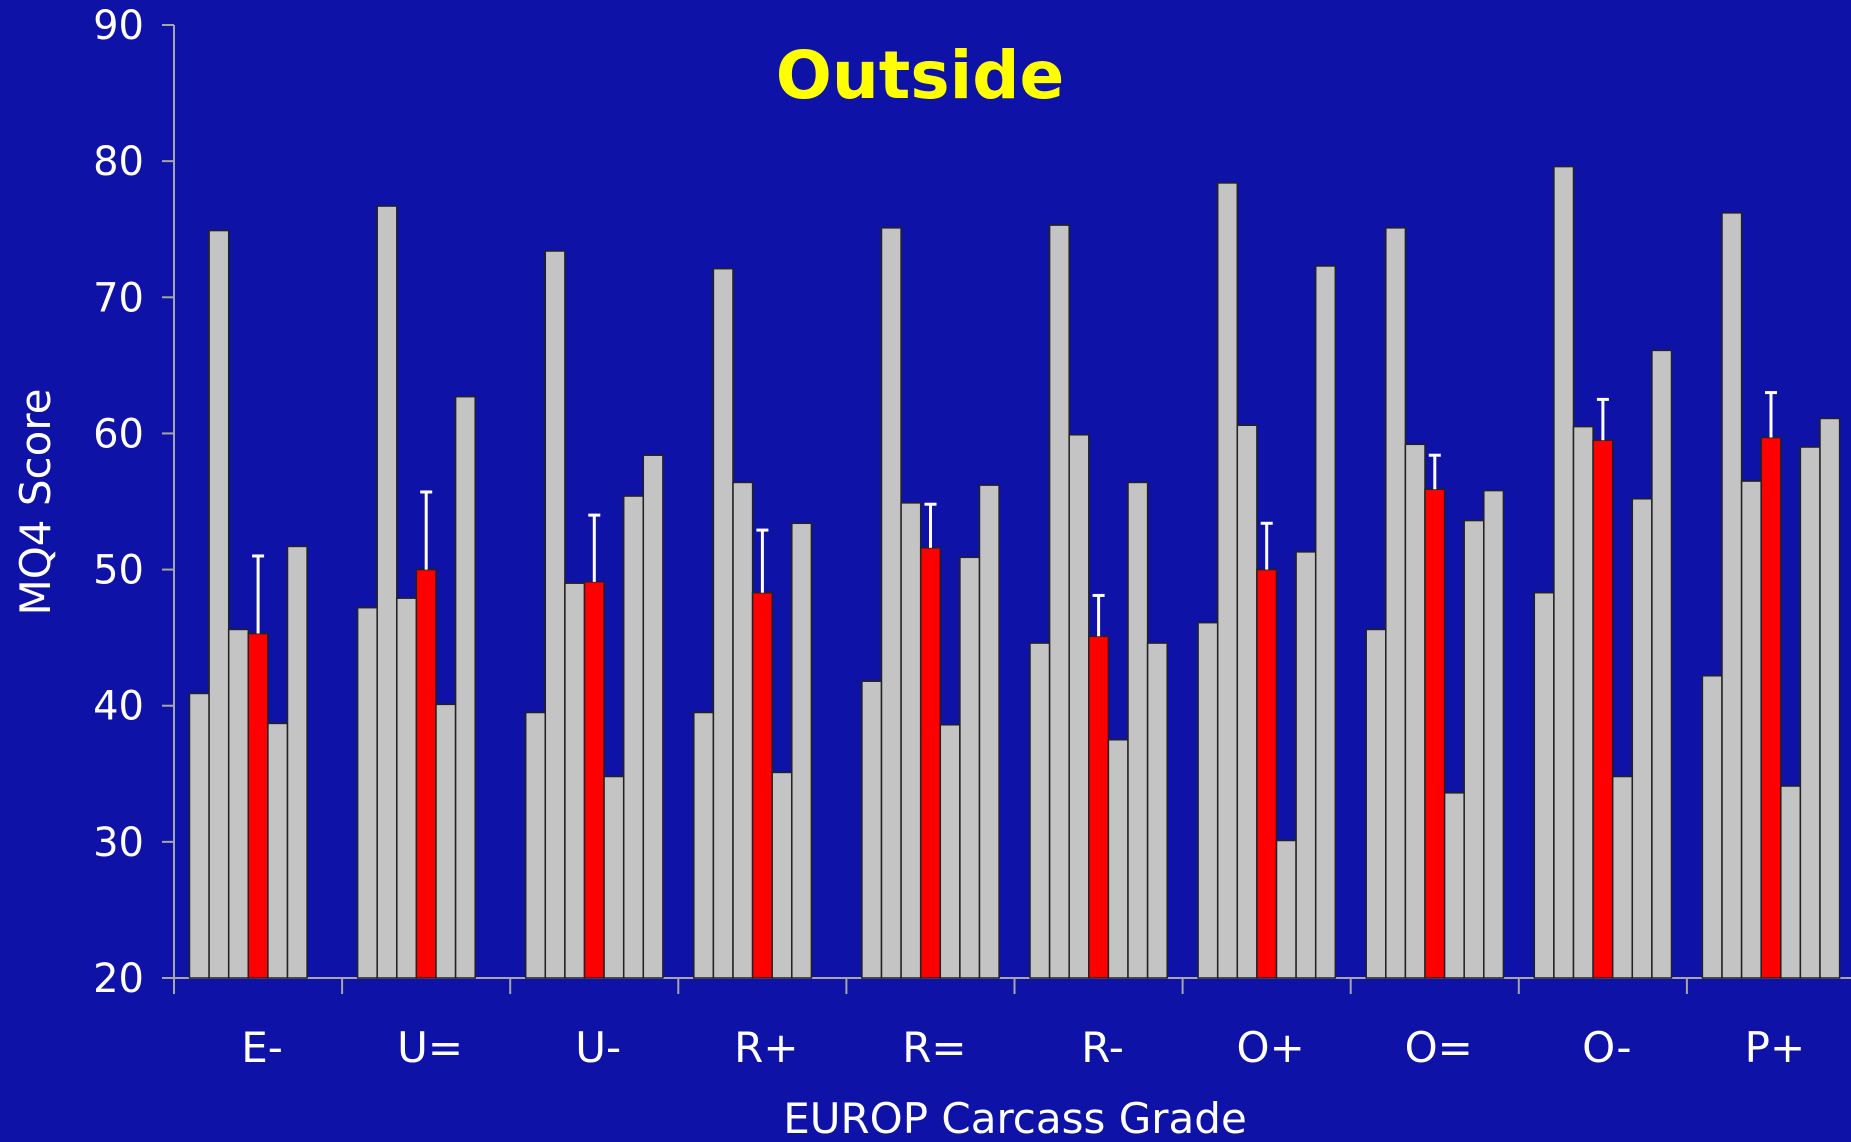 This screenshot has height=1142, width=1851. I want to click on x-category-label: U=, so click(430, 1047).